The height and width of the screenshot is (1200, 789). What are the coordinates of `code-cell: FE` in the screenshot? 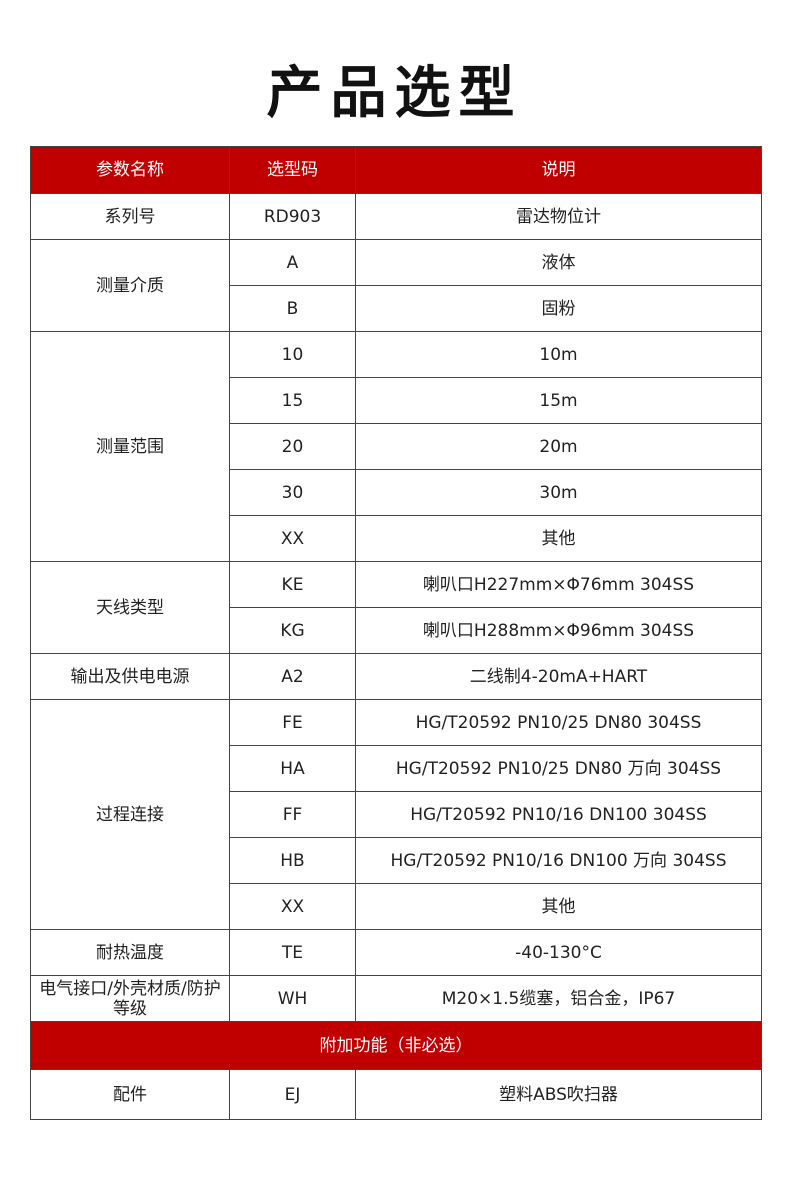 It's located at (292, 722).